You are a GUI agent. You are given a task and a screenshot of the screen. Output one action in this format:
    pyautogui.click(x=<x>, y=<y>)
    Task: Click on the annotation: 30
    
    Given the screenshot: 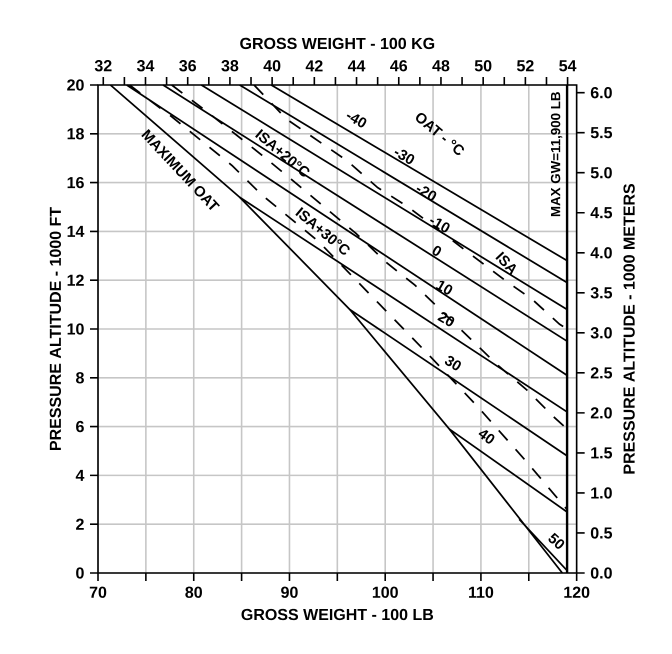 What is the action you would take?
    pyautogui.click(x=452, y=363)
    